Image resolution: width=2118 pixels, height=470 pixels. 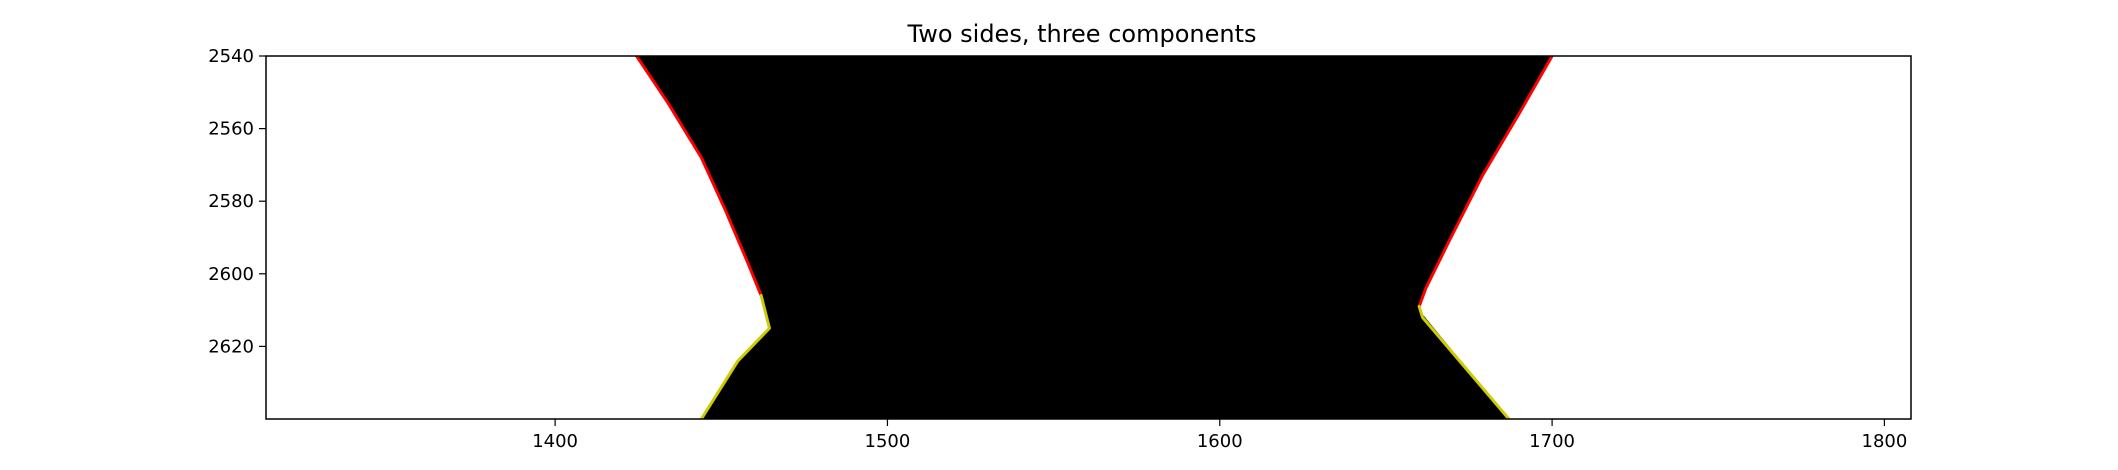 What do you see at coordinates (1082, 34) in the screenshot?
I see `chart-title: Two sides, three components` at bounding box center [1082, 34].